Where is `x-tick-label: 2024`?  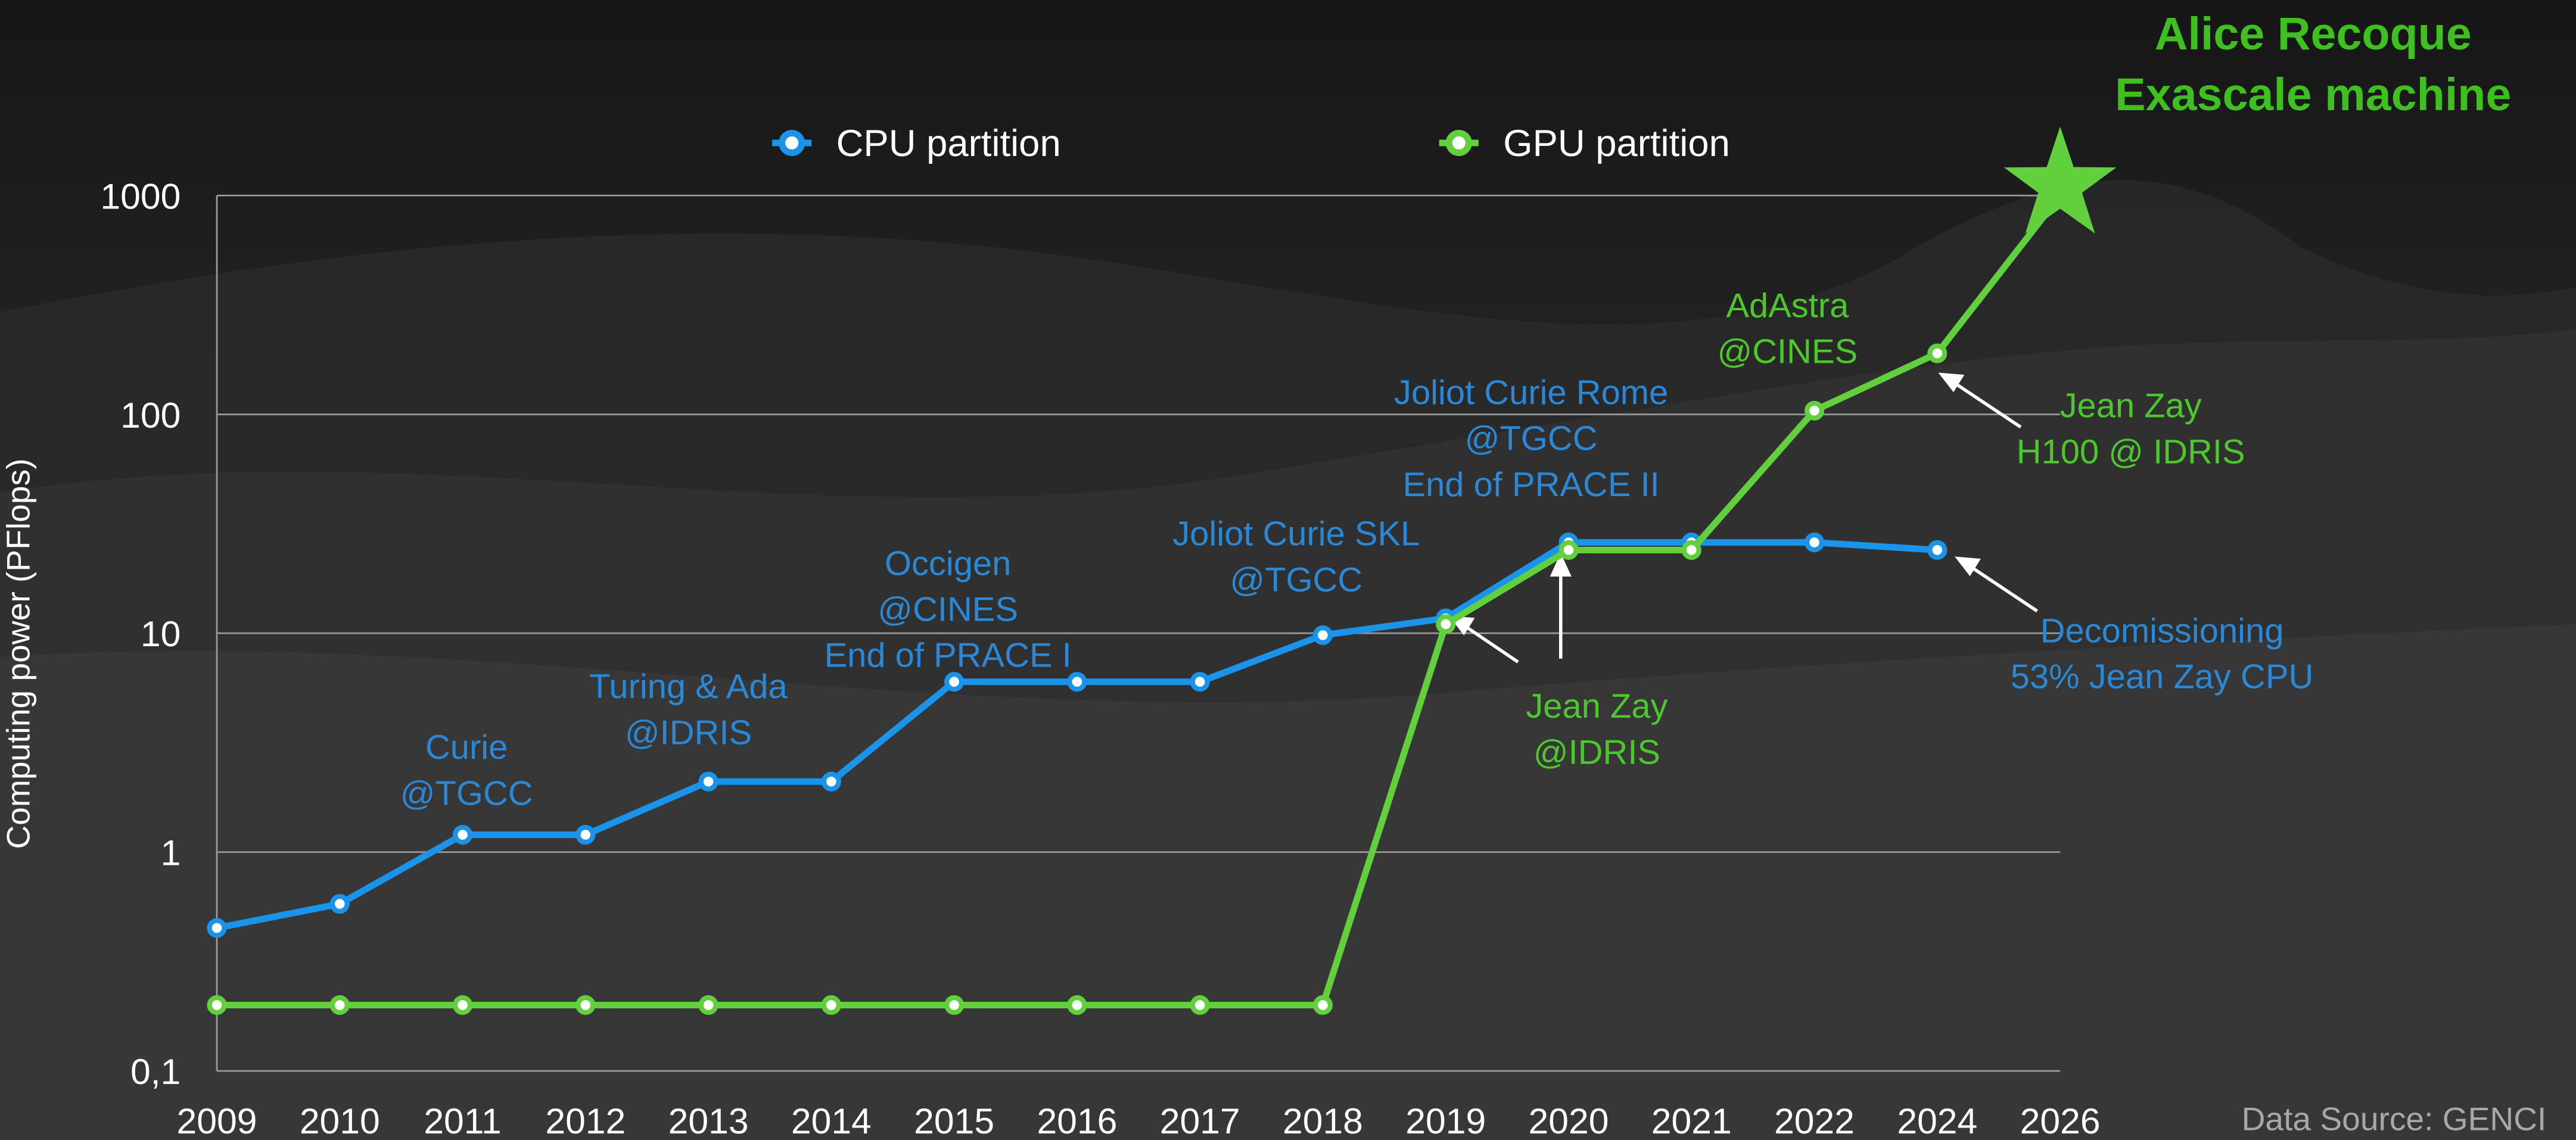
x-tick-label: 2024 is located at coordinates (1937, 1120).